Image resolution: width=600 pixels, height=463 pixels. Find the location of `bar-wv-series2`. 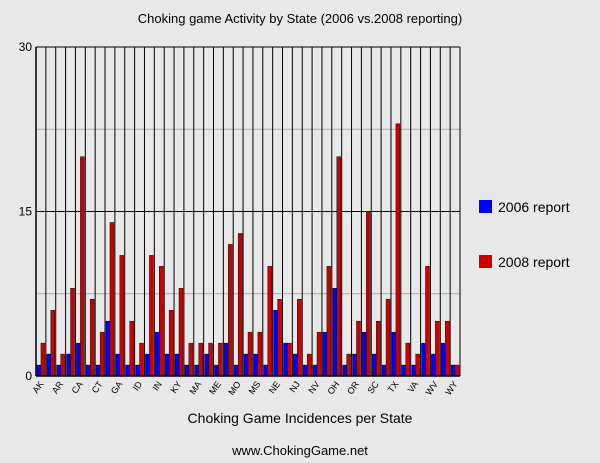

bar-wv-series2 is located at coordinates (437, 348).